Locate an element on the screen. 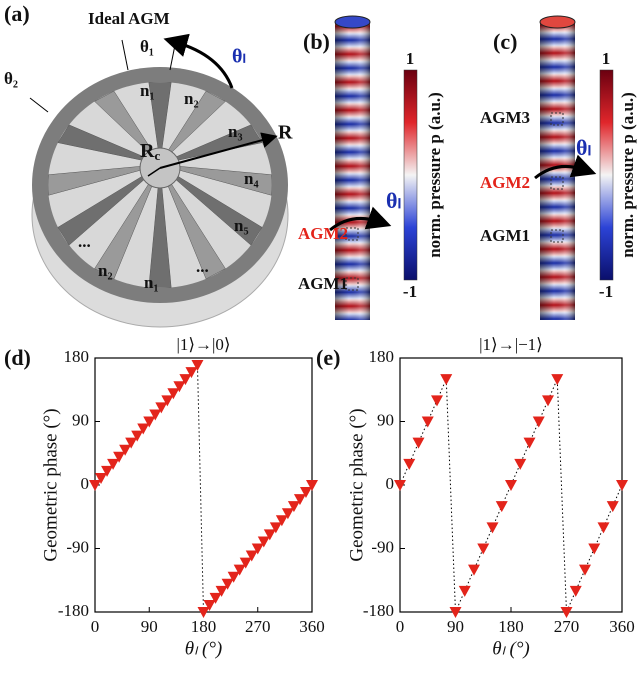  theta2-bracket is located at coordinates (39, 105).